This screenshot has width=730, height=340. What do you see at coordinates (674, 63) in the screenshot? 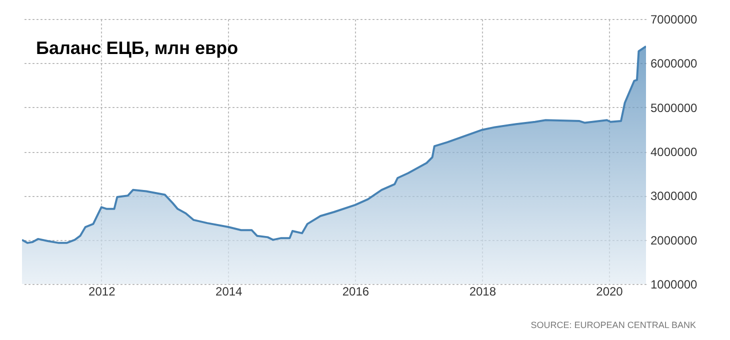
I see `y-tick-label: 6000000` at bounding box center [674, 63].